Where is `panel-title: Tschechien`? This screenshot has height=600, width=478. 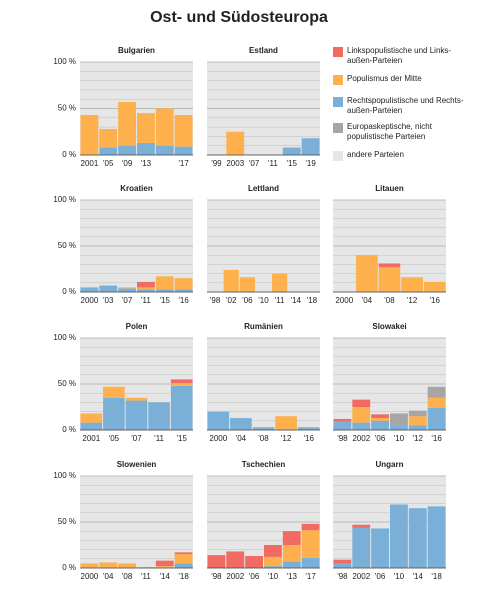 panel-title: Tschechien is located at coordinates (264, 464).